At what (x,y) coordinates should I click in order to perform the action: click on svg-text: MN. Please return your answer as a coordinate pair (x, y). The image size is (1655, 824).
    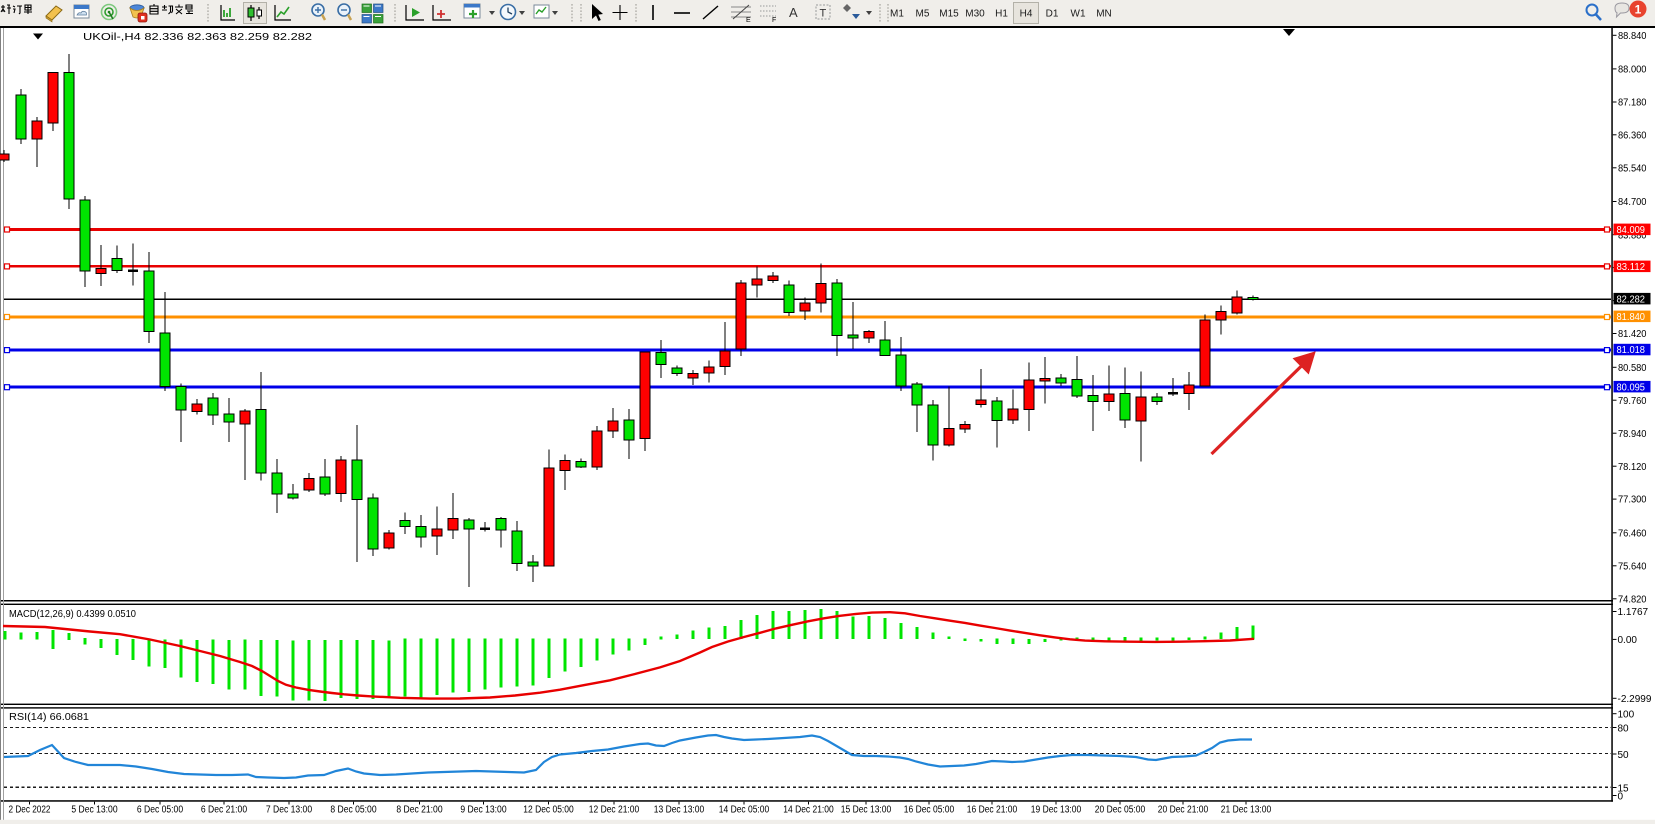
    Looking at the image, I should click on (1104, 14).